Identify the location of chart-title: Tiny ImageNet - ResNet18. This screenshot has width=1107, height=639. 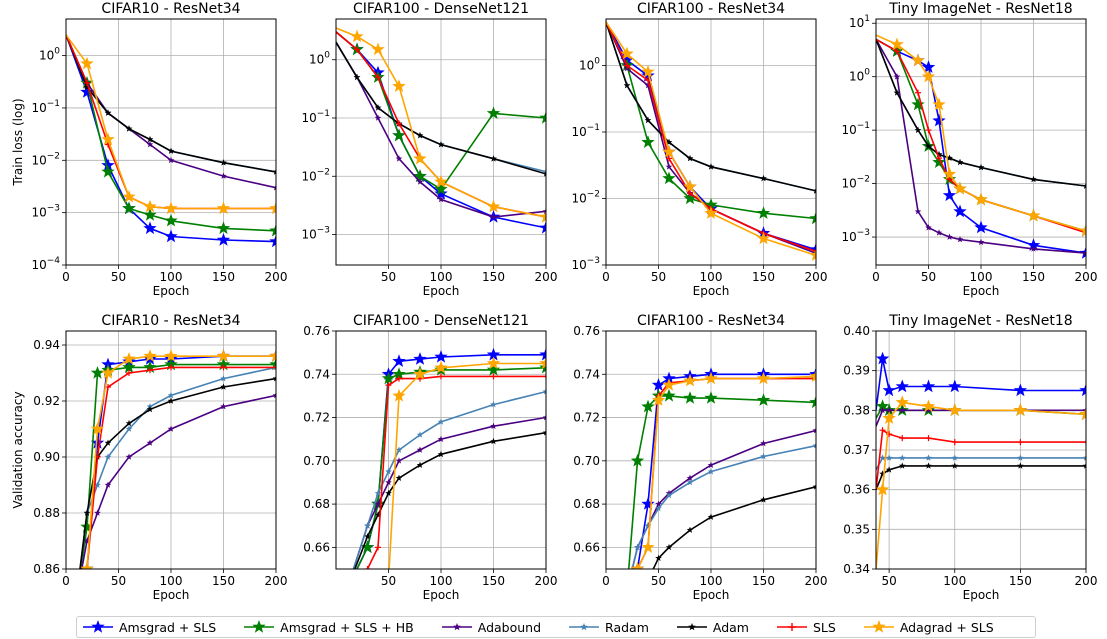
(980, 321).